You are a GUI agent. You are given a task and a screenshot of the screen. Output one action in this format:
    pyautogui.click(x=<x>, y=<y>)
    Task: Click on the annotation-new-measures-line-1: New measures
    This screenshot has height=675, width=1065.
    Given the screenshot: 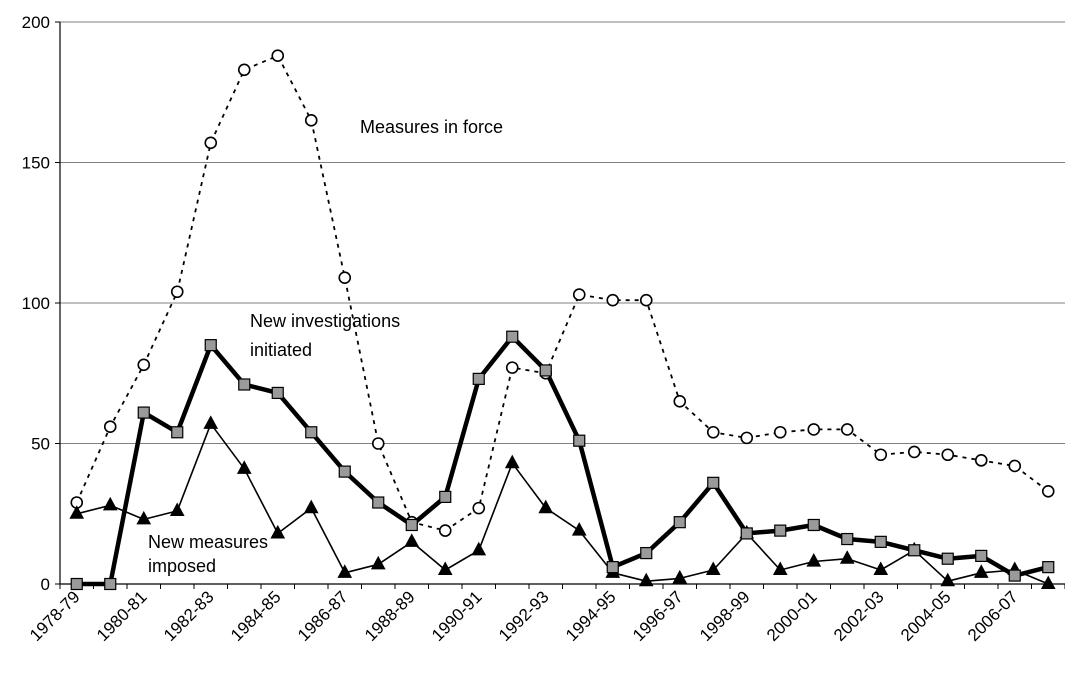 What is the action you would take?
    pyautogui.click(x=208, y=542)
    